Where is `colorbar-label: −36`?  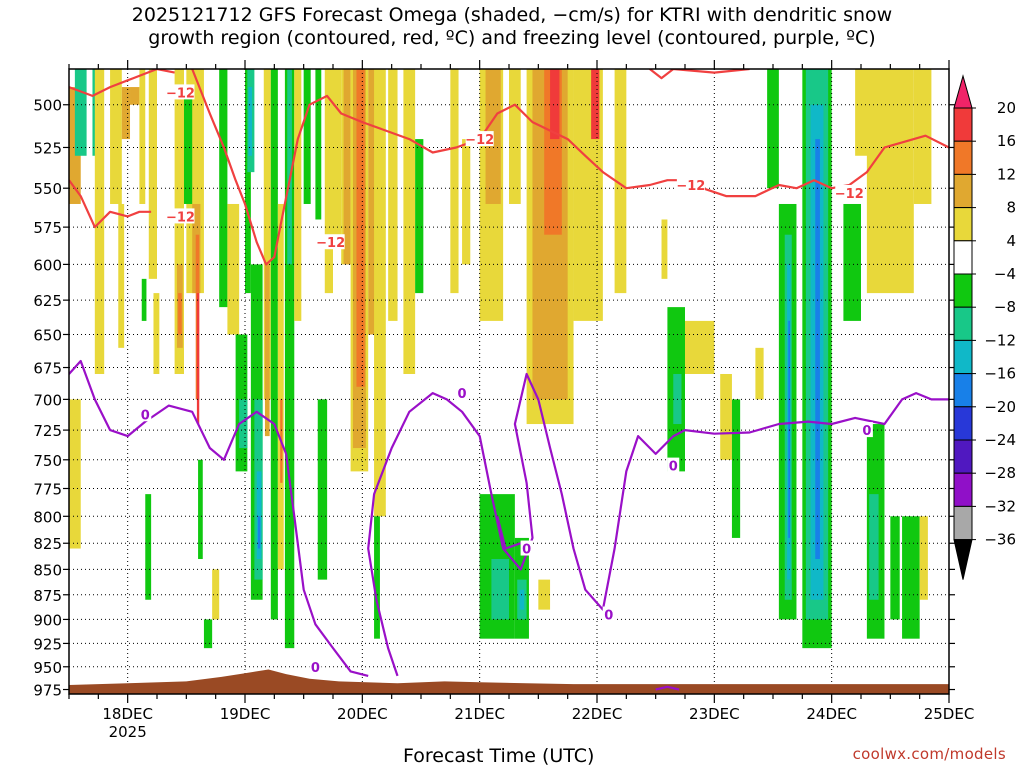
colorbar-label: −36 is located at coordinates (1000, 540).